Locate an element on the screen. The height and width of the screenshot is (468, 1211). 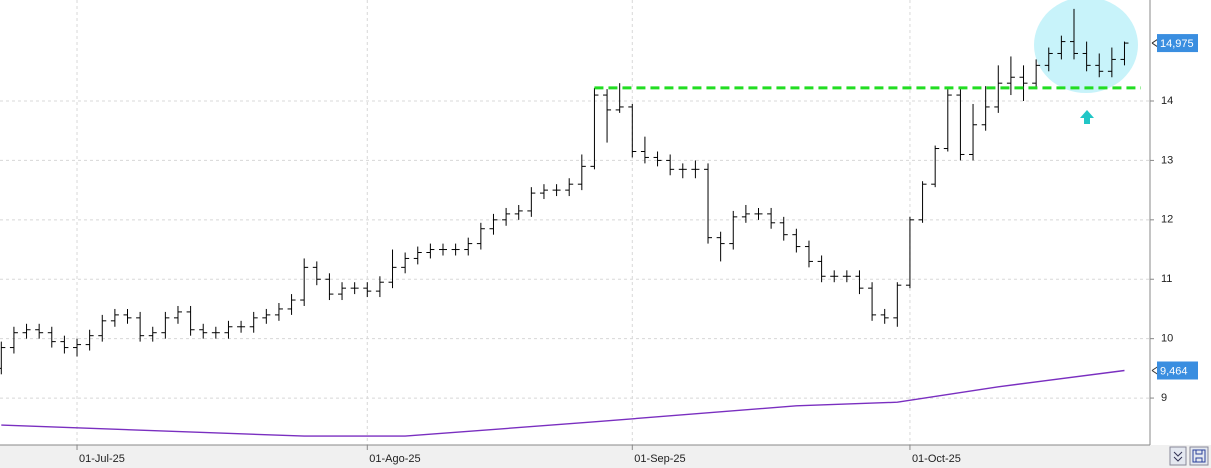
x-tick-label: 01-Jul-25 is located at coordinates (102, 459).